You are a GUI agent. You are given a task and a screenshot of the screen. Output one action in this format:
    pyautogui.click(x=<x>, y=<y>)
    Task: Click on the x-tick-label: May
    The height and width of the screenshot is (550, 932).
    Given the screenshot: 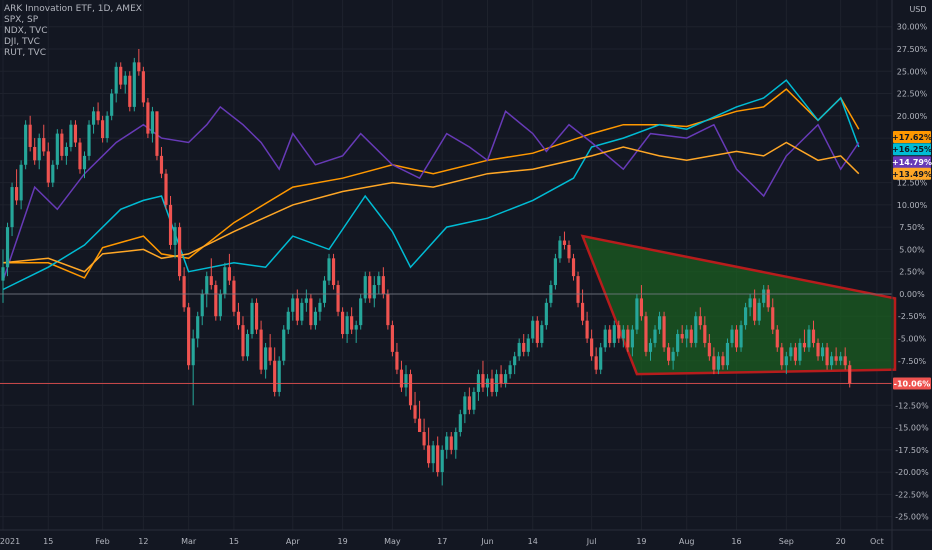 What is the action you would take?
    pyautogui.click(x=392, y=541)
    